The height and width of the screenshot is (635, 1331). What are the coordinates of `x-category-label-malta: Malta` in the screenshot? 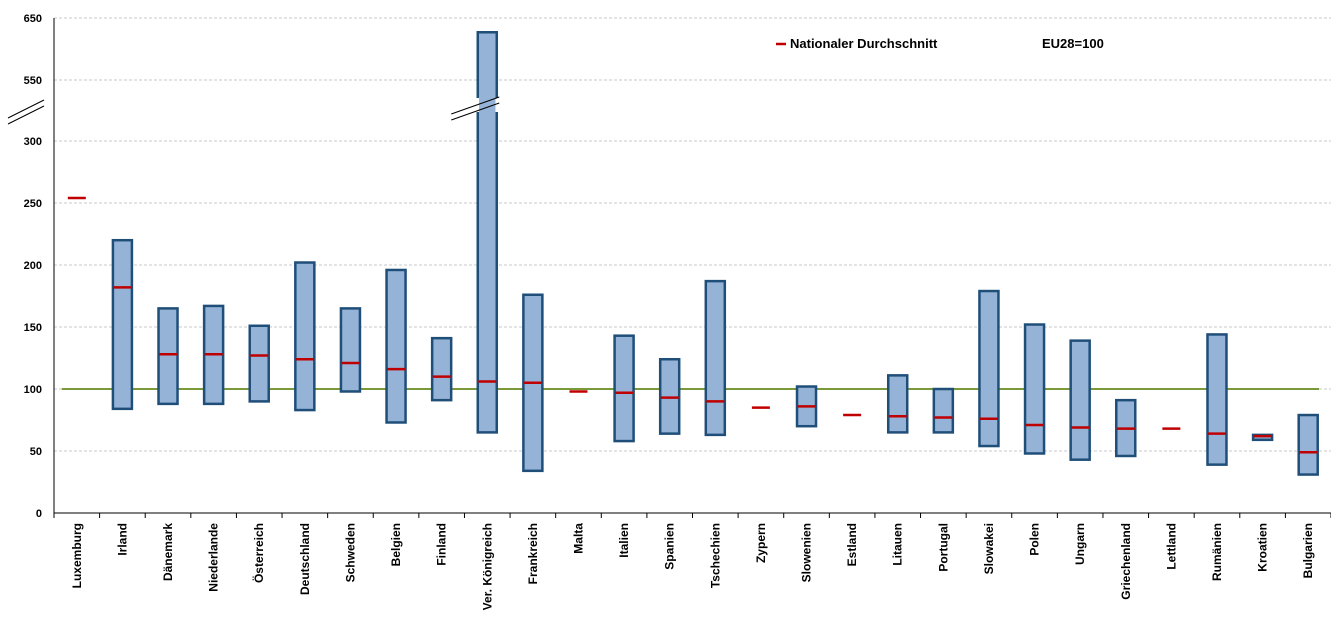 It's located at (578, 538).